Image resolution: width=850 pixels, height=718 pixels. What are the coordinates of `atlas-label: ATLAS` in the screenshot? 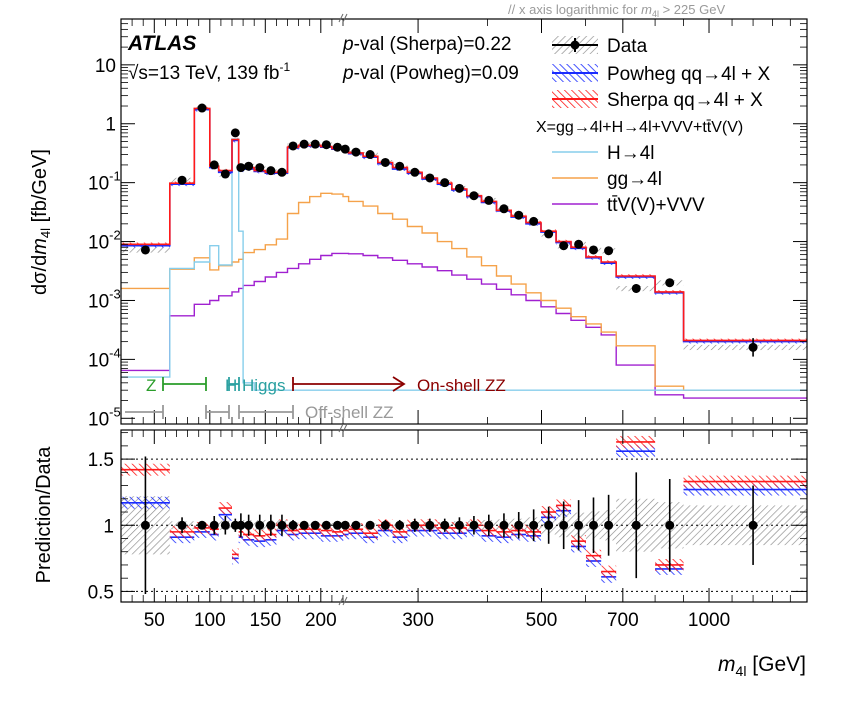 It's located at (161, 43).